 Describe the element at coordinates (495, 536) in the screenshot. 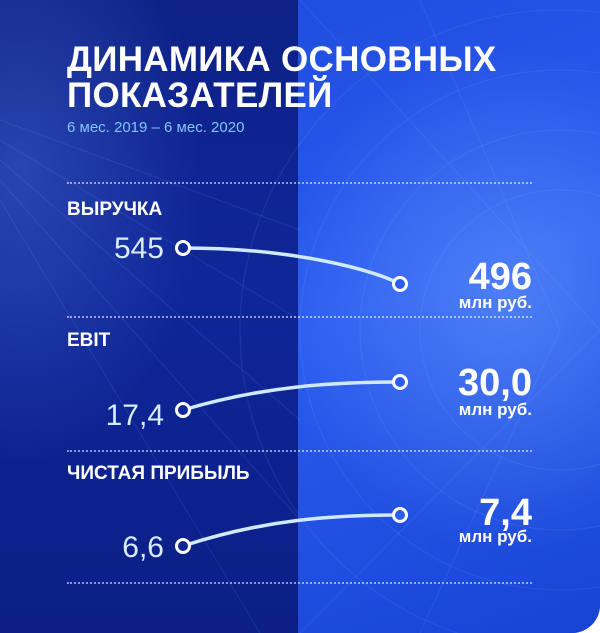

I see `net-profit-unit: млн руб.` at that location.